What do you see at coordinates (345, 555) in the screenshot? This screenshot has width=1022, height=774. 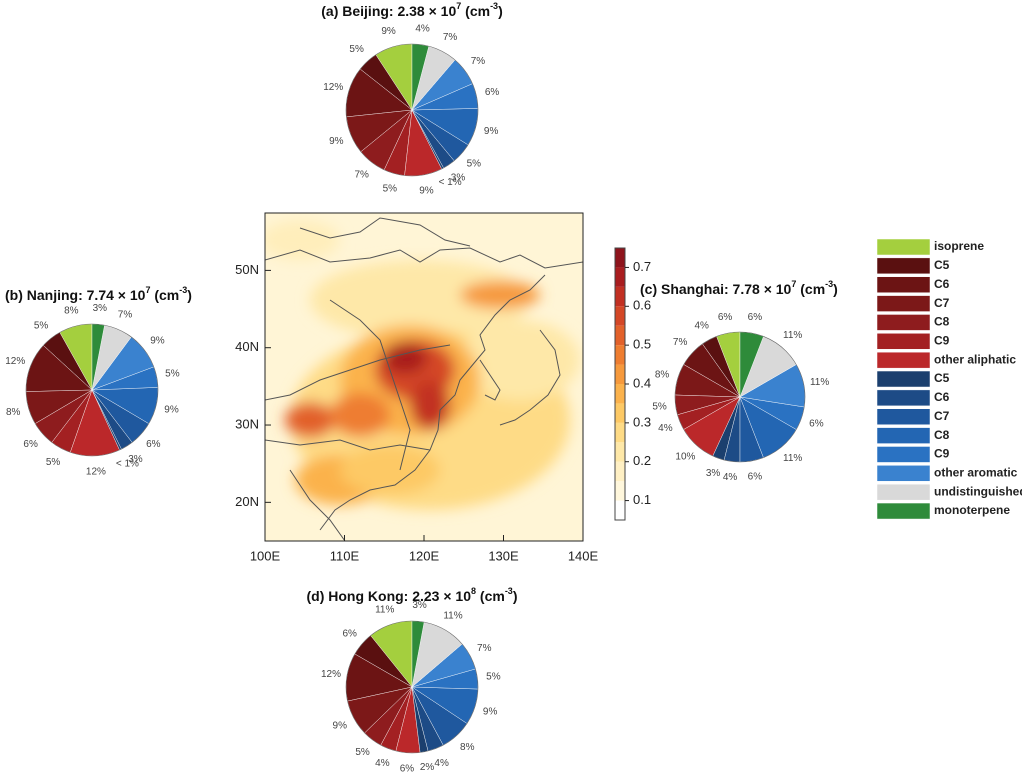 I see `x-tick-label: 110E` at bounding box center [345, 555].